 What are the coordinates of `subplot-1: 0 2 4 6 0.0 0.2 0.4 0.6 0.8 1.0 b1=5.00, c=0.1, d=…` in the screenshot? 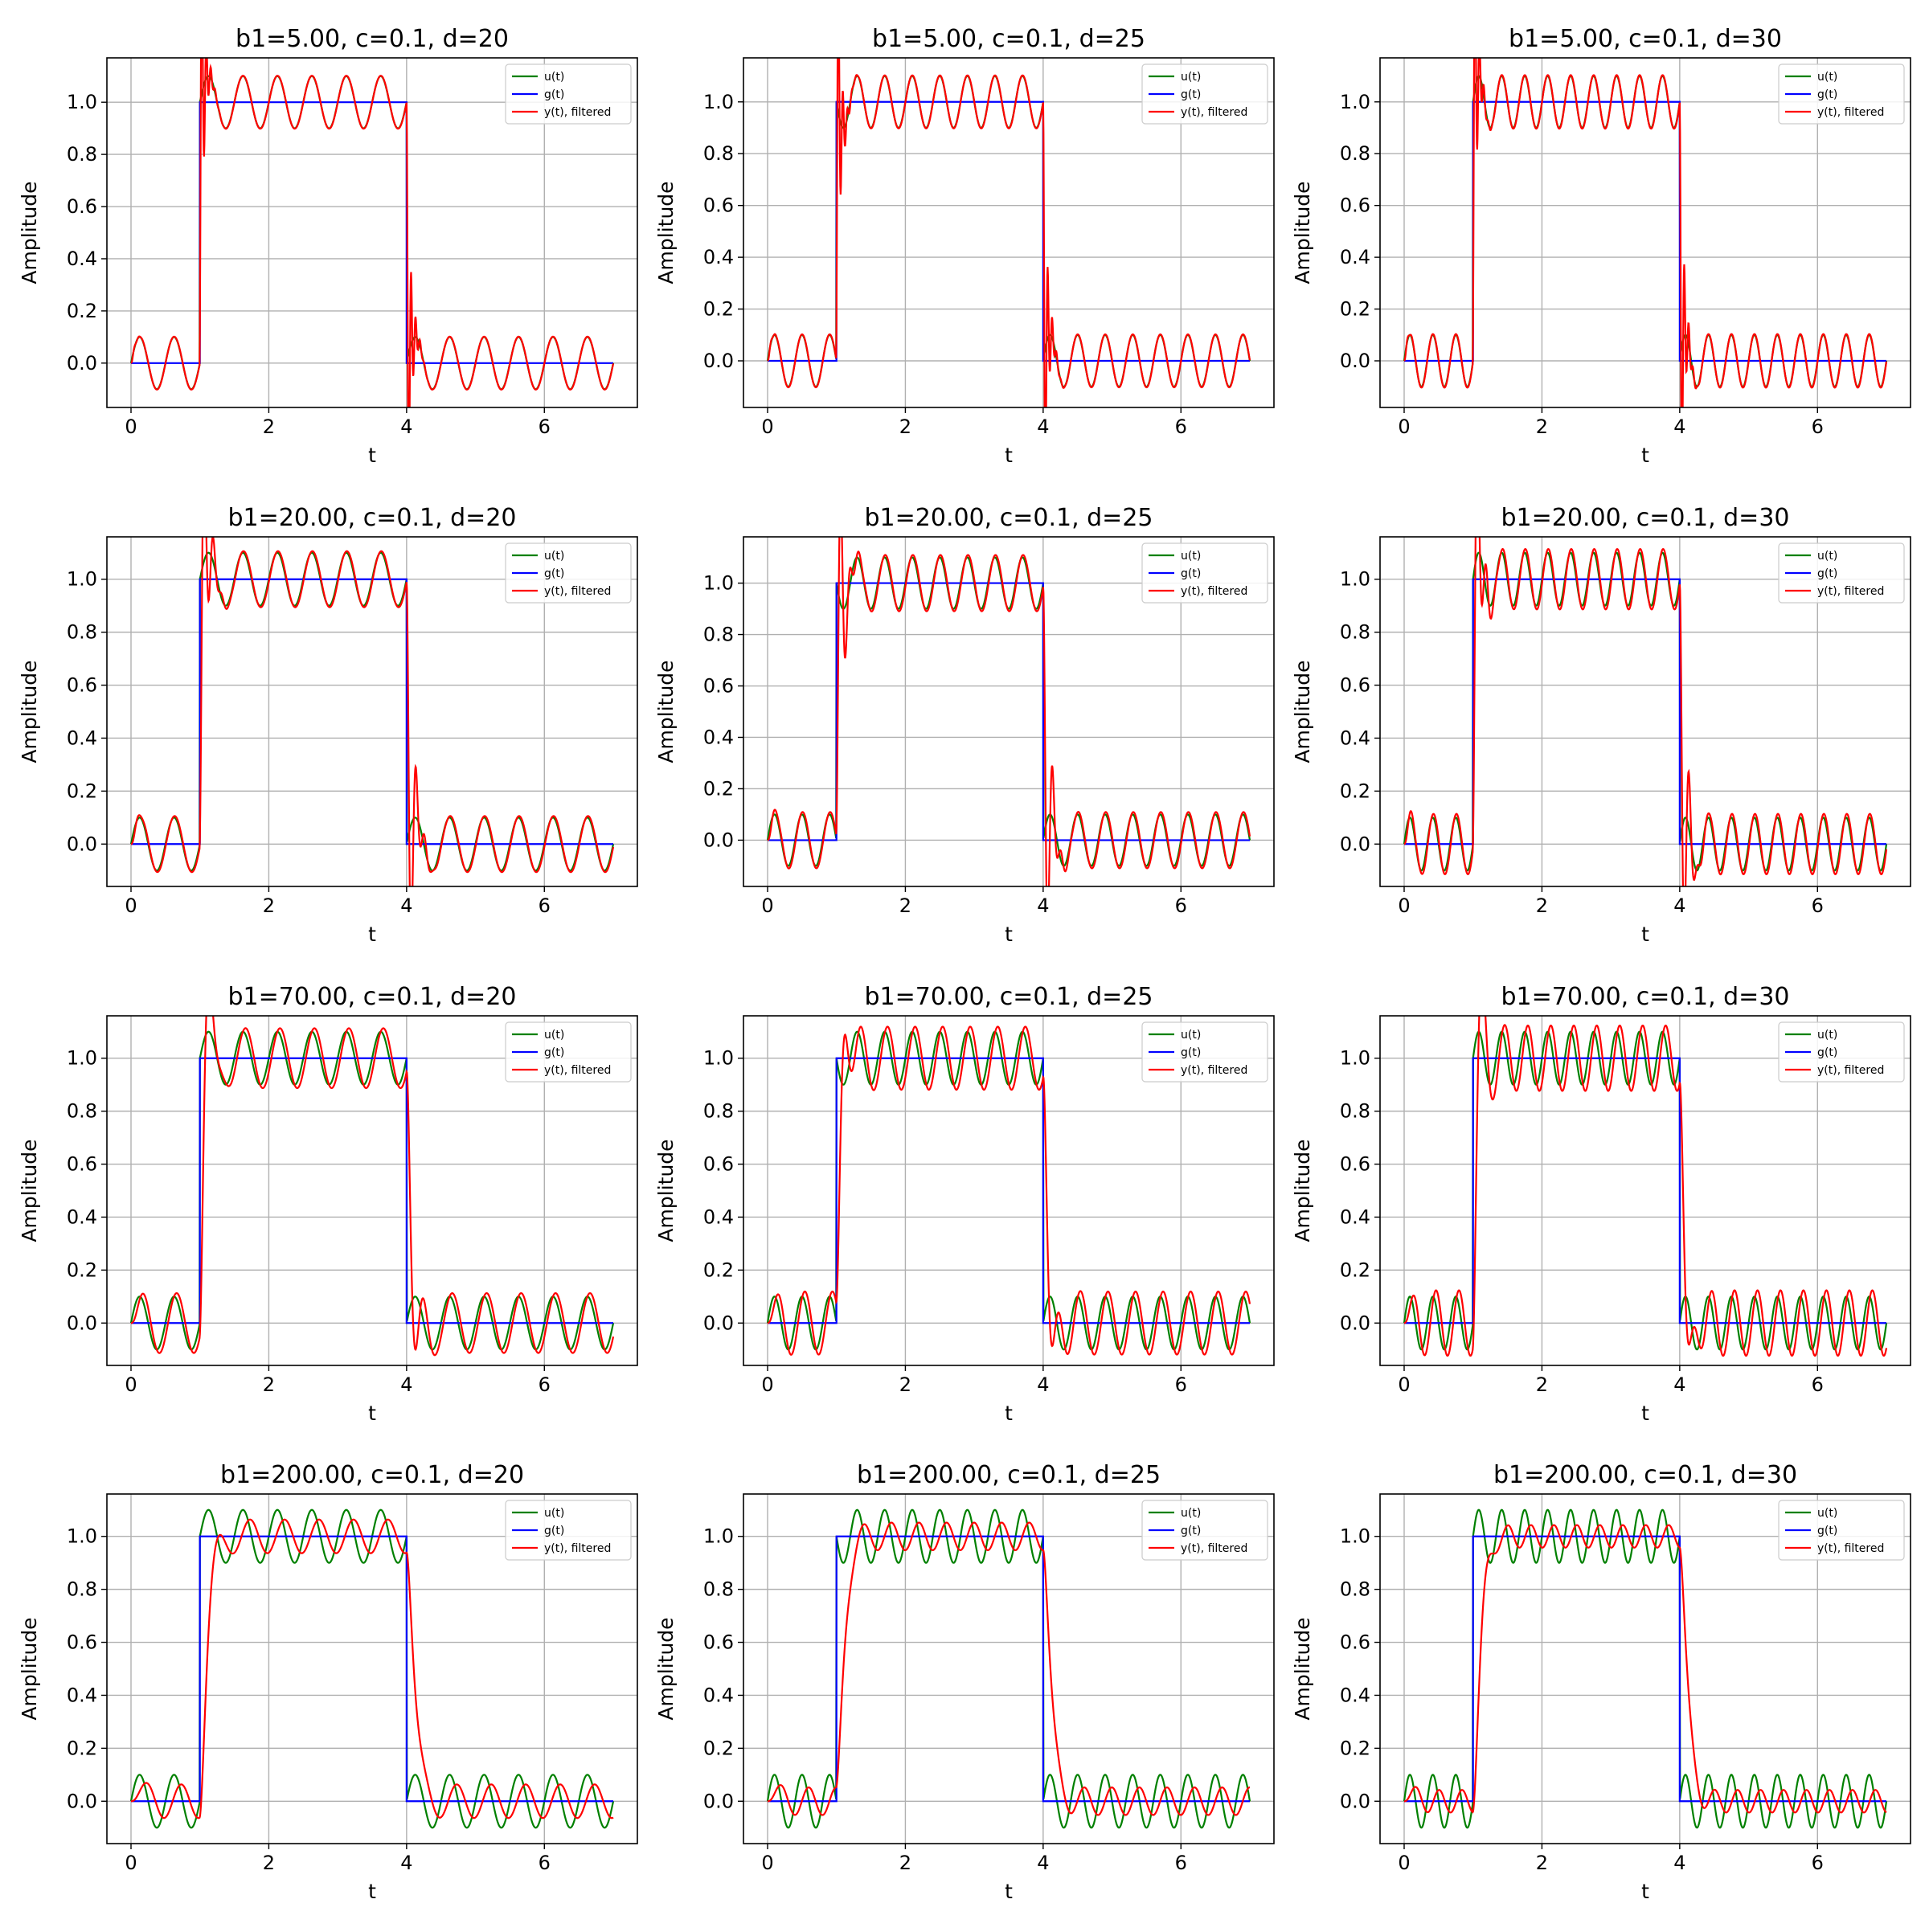 It's located at (328, 246).